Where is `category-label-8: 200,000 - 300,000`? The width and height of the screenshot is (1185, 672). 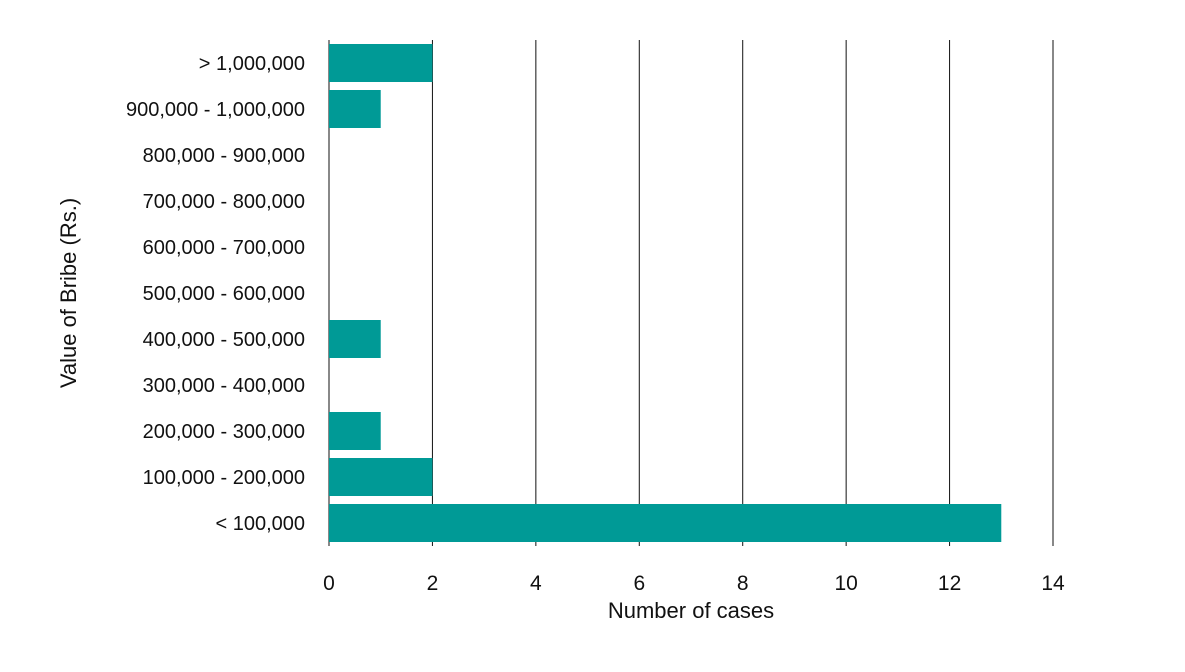 category-label-8: 200,000 - 300,000 is located at coordinates (224, 432).